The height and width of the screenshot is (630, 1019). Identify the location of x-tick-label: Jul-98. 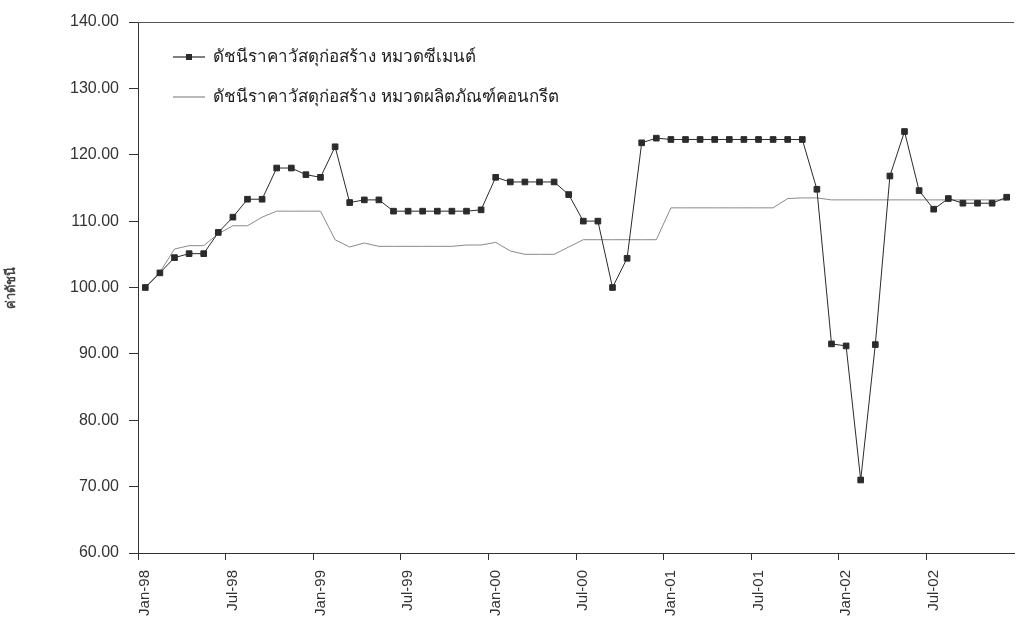
(232, 590).